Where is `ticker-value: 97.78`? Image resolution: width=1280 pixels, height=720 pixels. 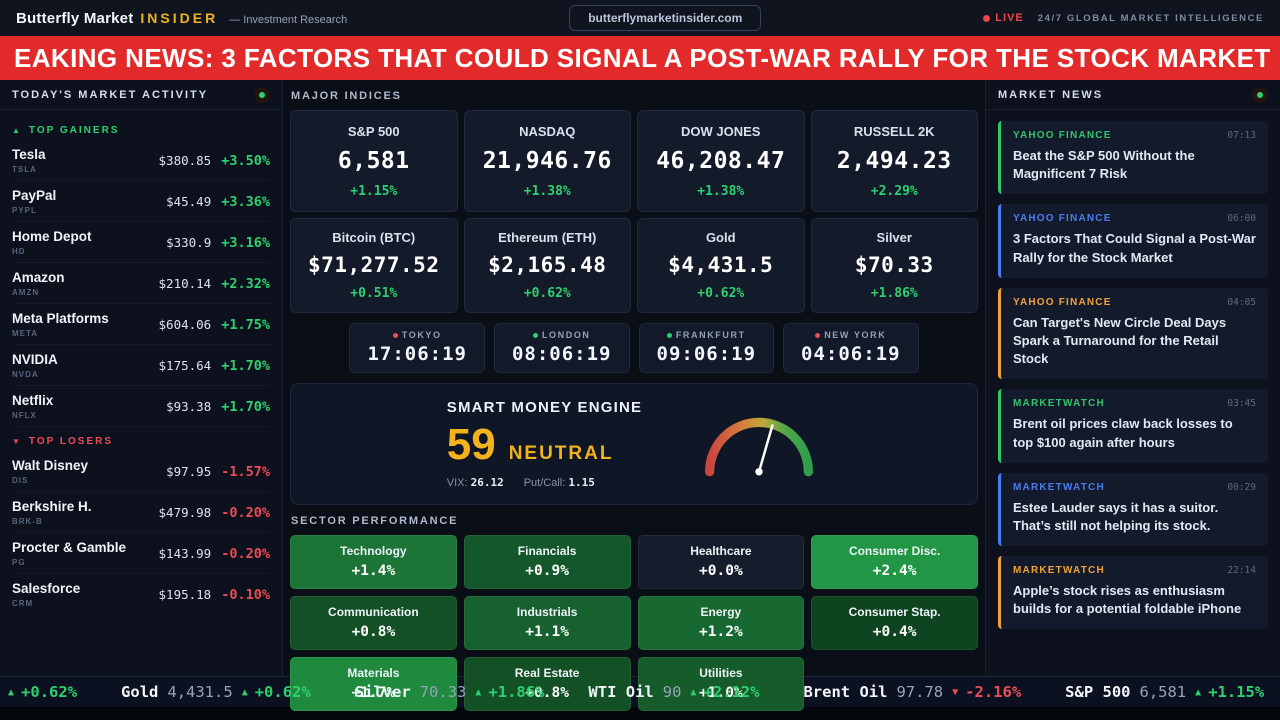 ticker-value: 97.78 is located at coordinates (920, 692).